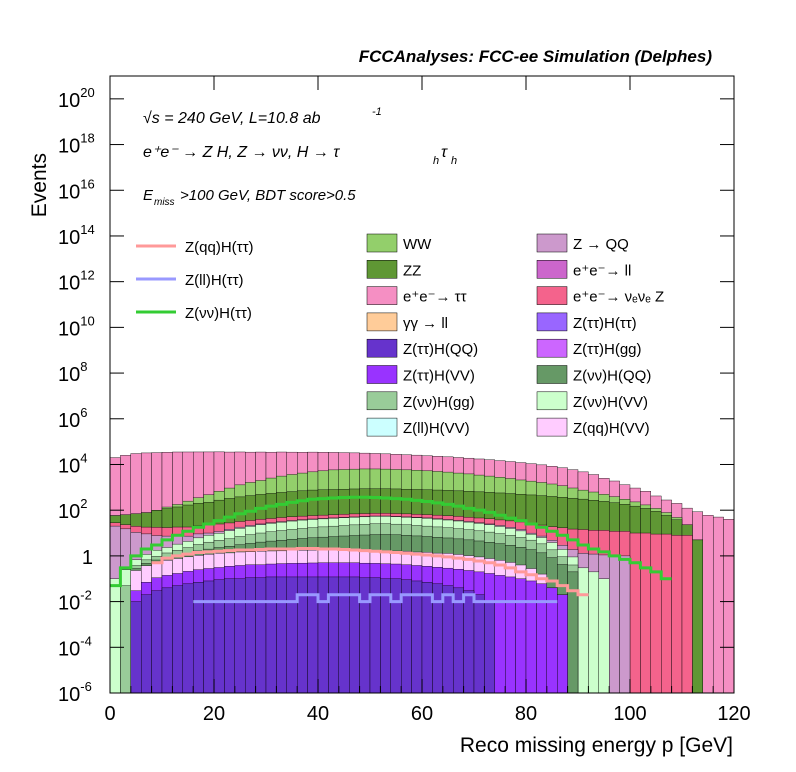  Describe the element at coordinates (214, 280) in the screenshot. I see `legend-signal-label: Z(ll)H(ττ)` at that location.